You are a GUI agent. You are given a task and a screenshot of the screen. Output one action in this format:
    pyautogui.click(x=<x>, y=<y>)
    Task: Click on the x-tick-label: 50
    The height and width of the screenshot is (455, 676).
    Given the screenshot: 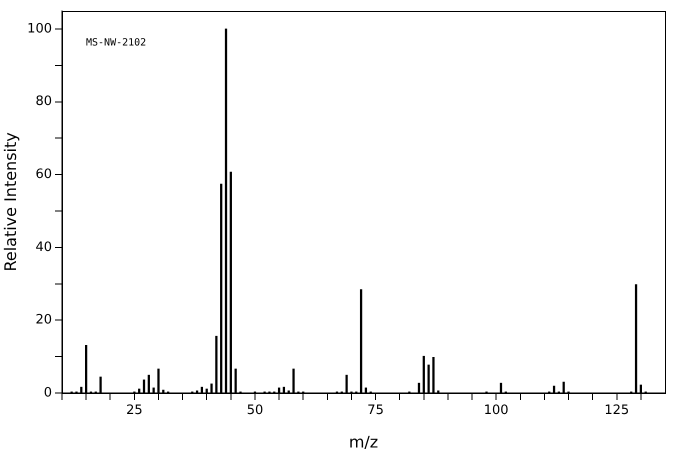 What is the action you would take?
    pyautogui.click(x=255, y=410)
    